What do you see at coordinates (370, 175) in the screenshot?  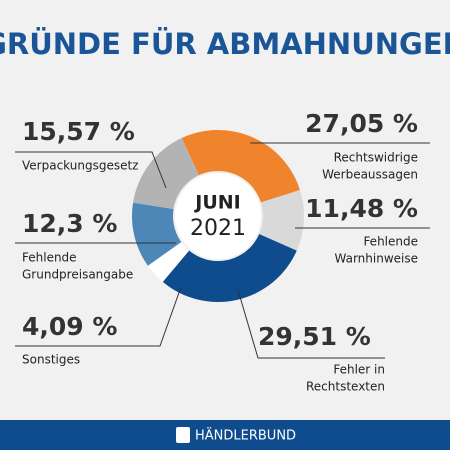 I see `category-label: Werbeaussagen` at bounding box center [370, 175].